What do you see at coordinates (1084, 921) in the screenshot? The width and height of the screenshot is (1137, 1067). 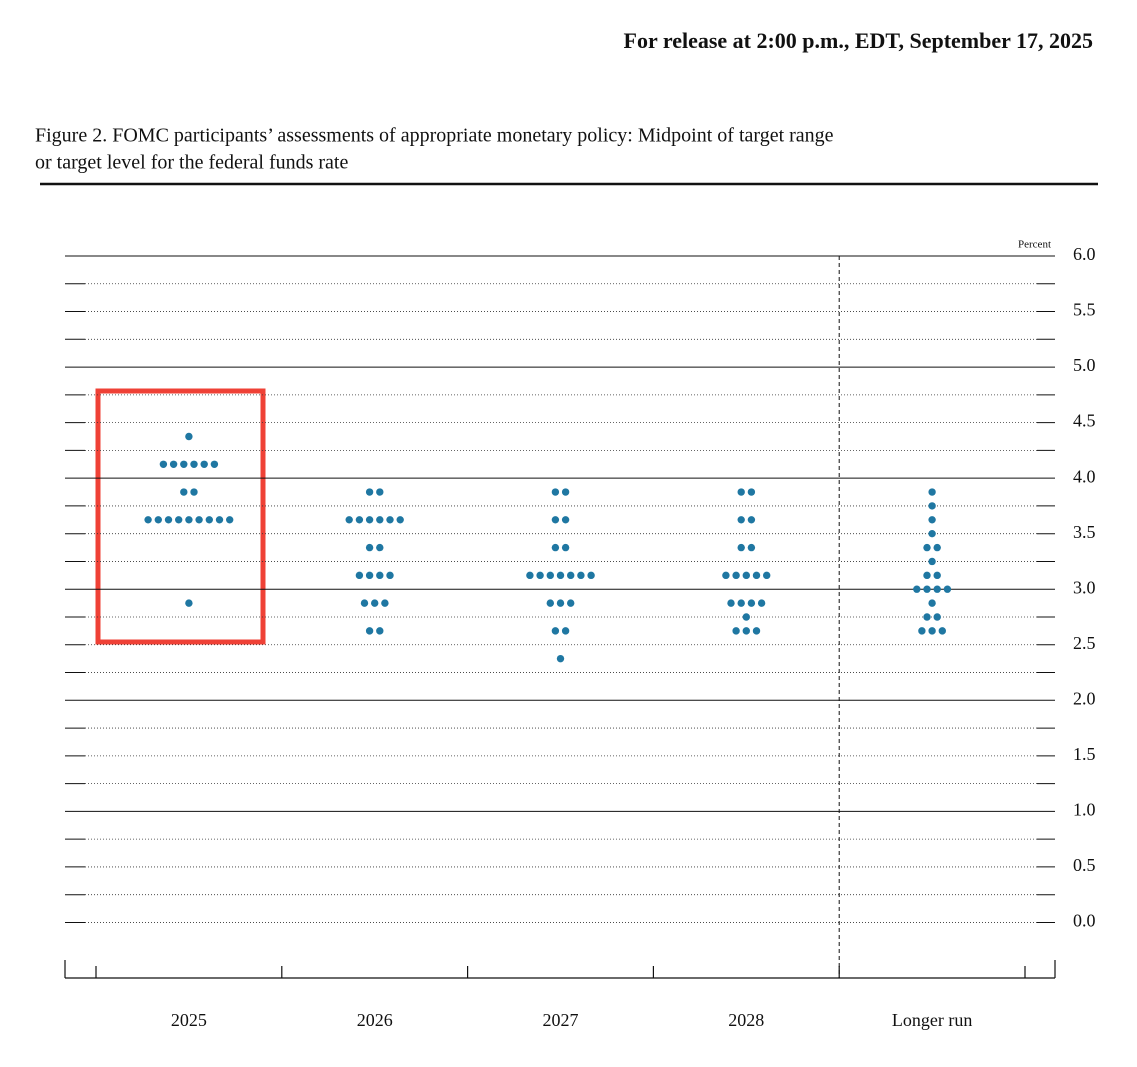 I see `y-tick-label: 0.0` at bounding box center [1084, 921].